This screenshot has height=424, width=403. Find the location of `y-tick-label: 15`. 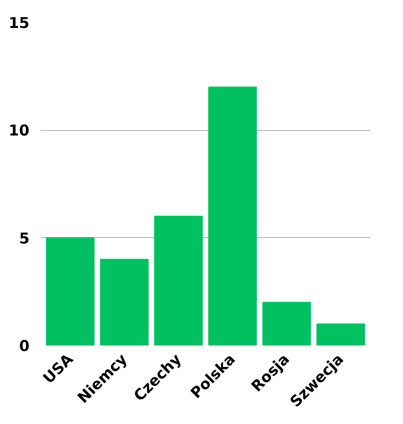

y-tick-label: 15 is located at coordinates (19, 23).